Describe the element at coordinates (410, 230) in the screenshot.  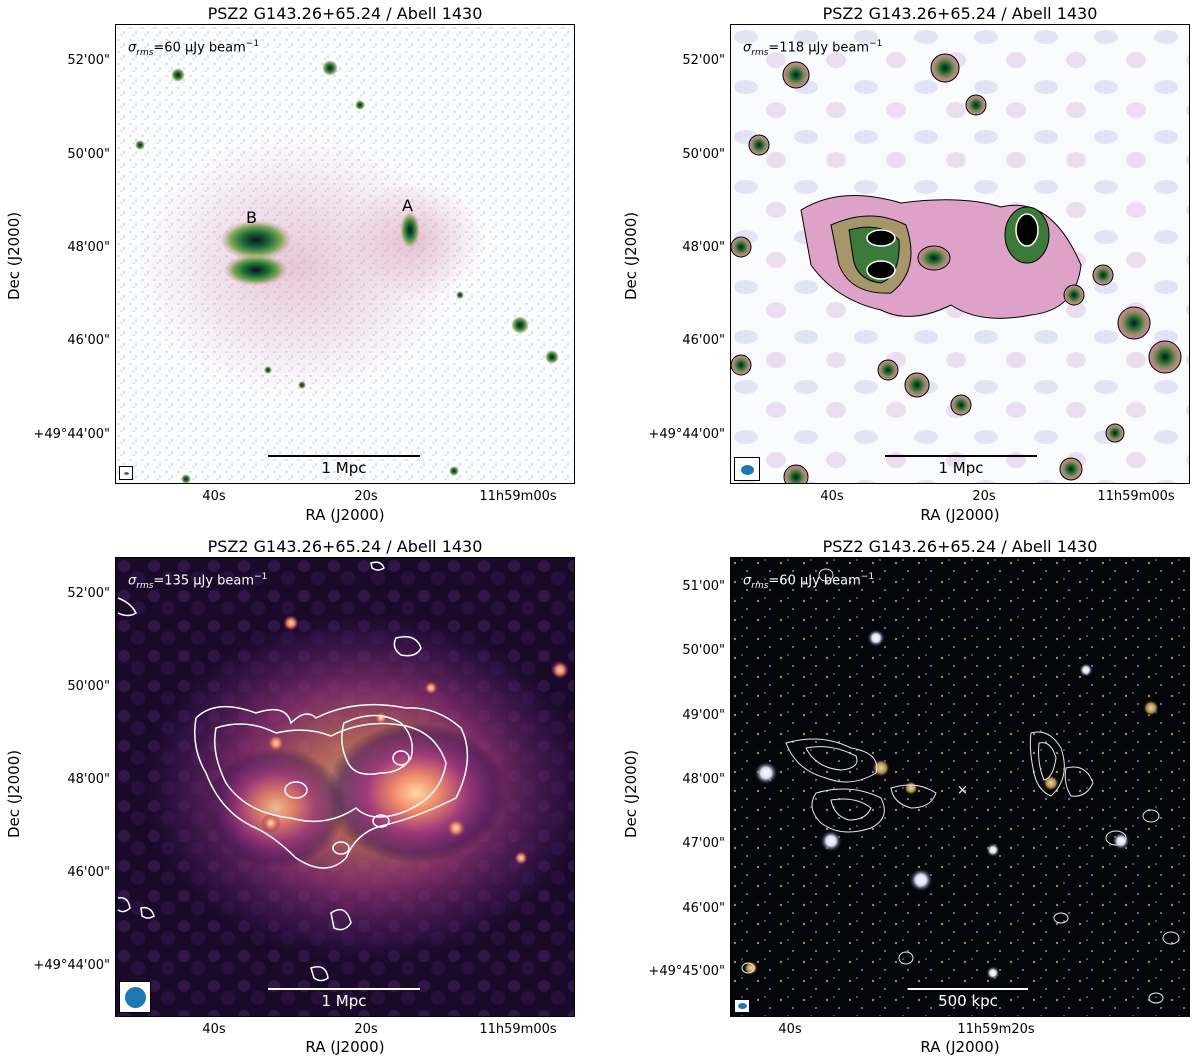
I see `source-a` at that location.